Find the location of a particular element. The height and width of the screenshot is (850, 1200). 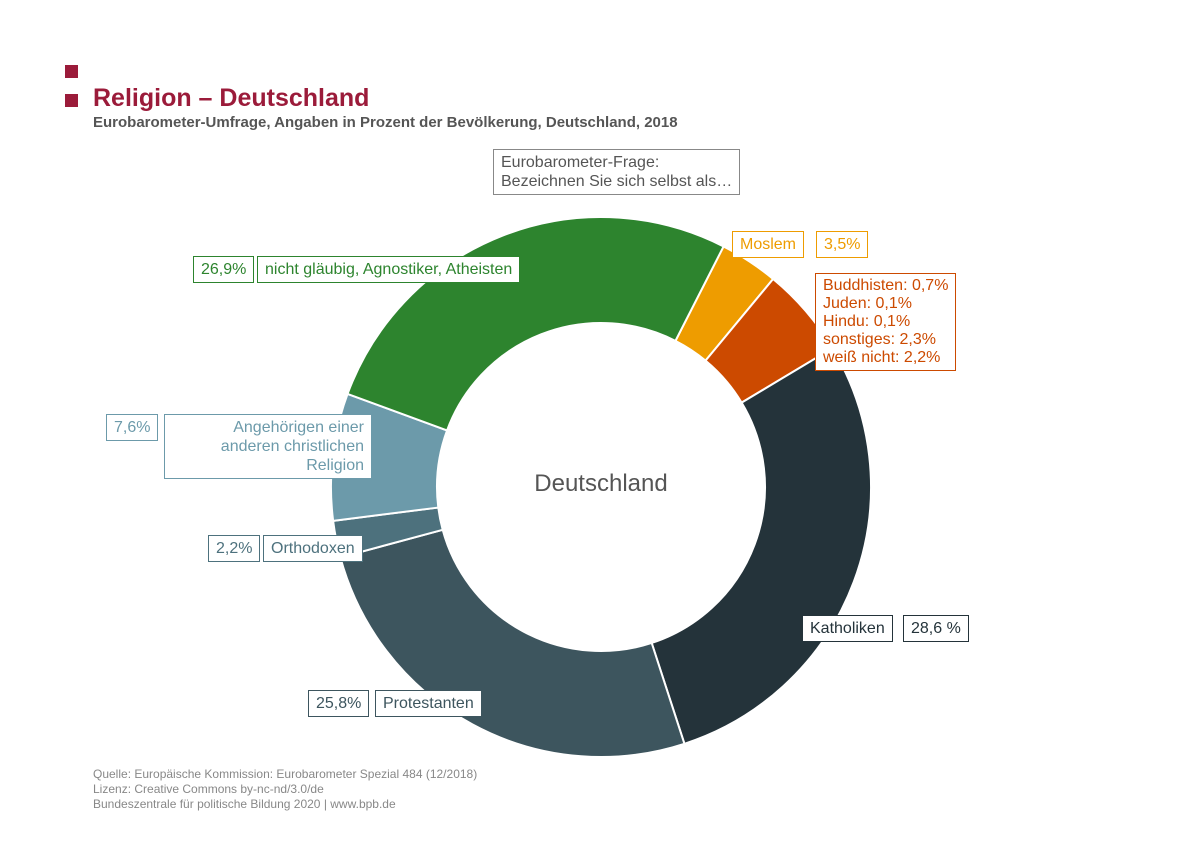

slice-name-label: Moslem is located at coordinates (768, 244).